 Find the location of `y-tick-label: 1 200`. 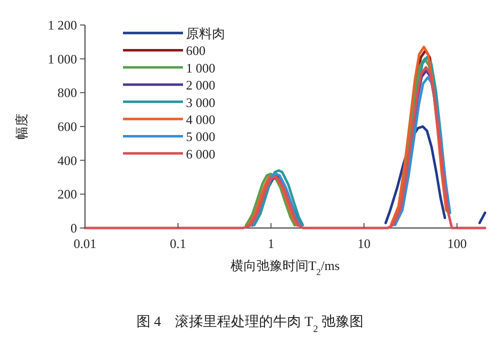

y-tick-label: 1 200 is located at coordinates (62, 25).